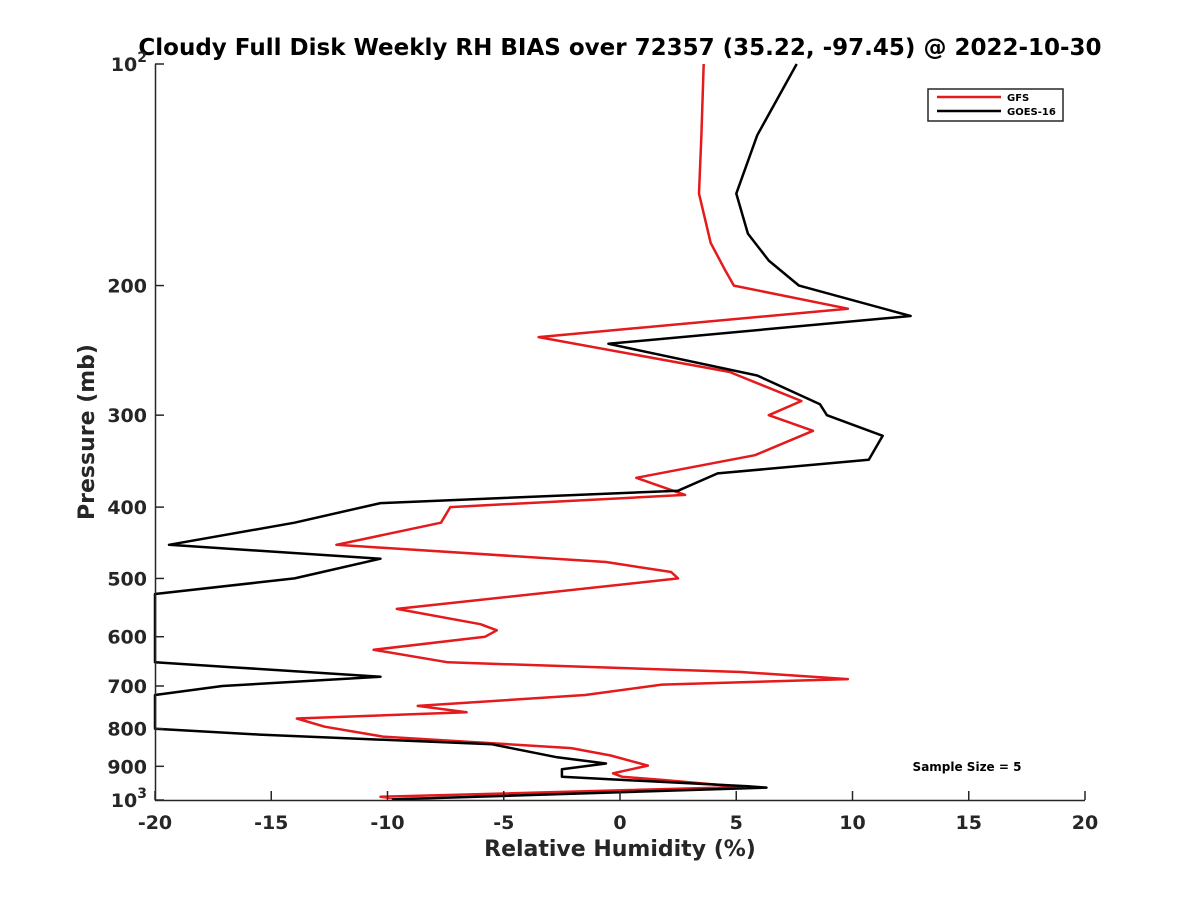 The height and width of the screenshot is (900, 1200). I want to click on x-tick-label: -20, so click(155, 823).